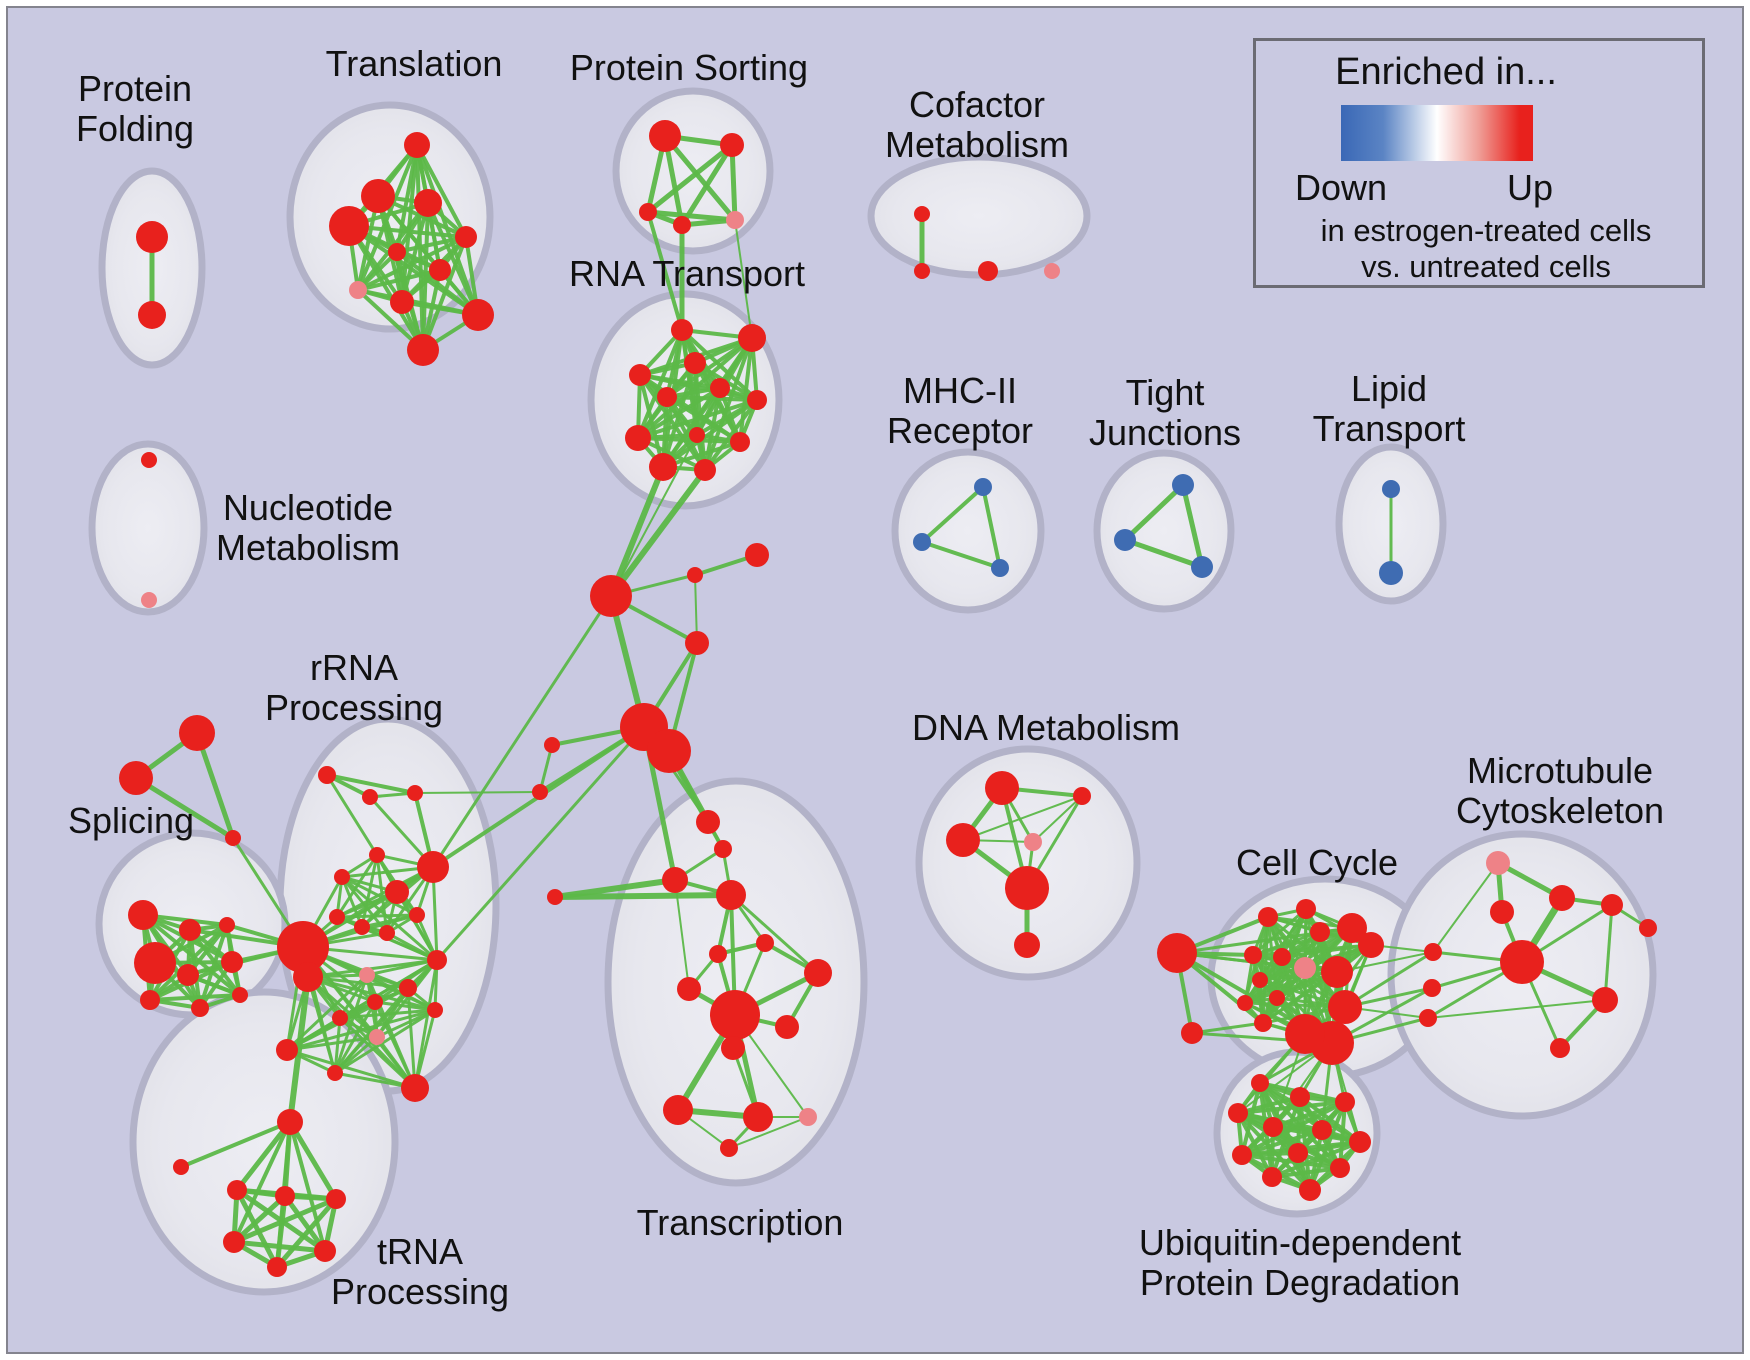 This screenshot has height=1360, width=1750. What do you see at coordinates (308, 547) in the screenshot?
I see `cluster-label-nucleotide-metabolism-line2: Metabolism` at bounding box center [308, 547].